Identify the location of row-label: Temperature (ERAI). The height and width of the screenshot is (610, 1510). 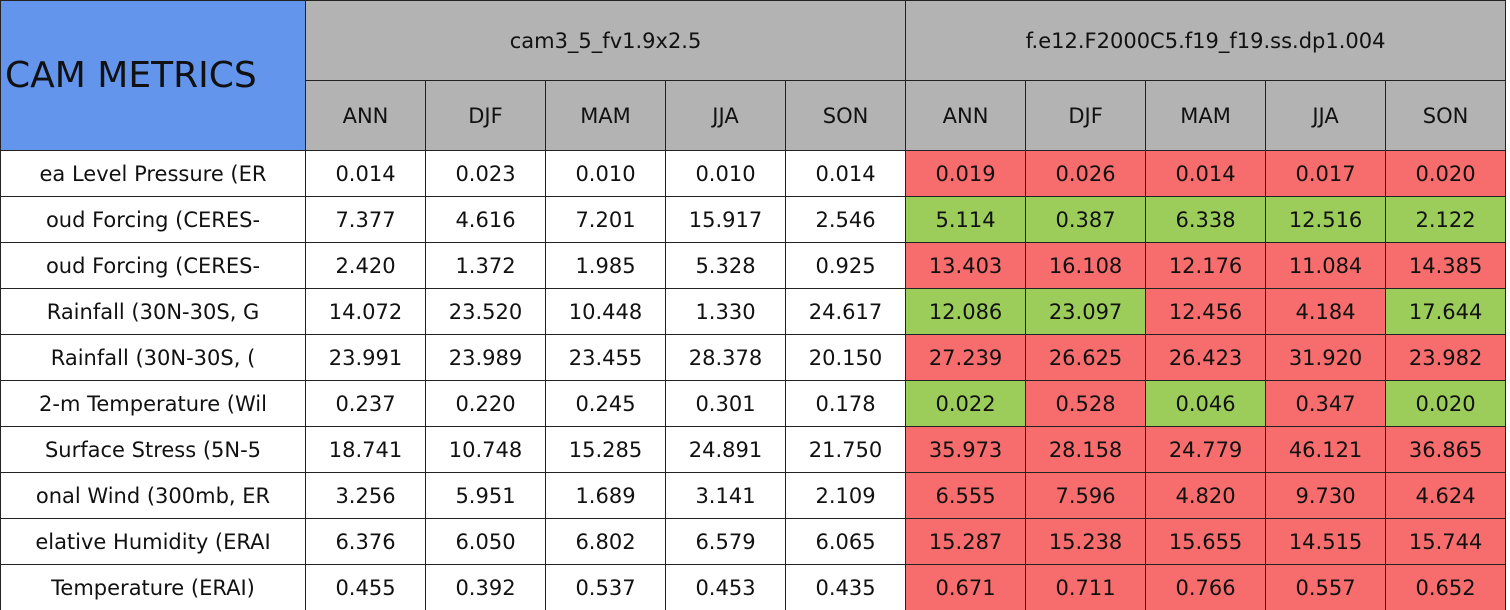
(153, 587).